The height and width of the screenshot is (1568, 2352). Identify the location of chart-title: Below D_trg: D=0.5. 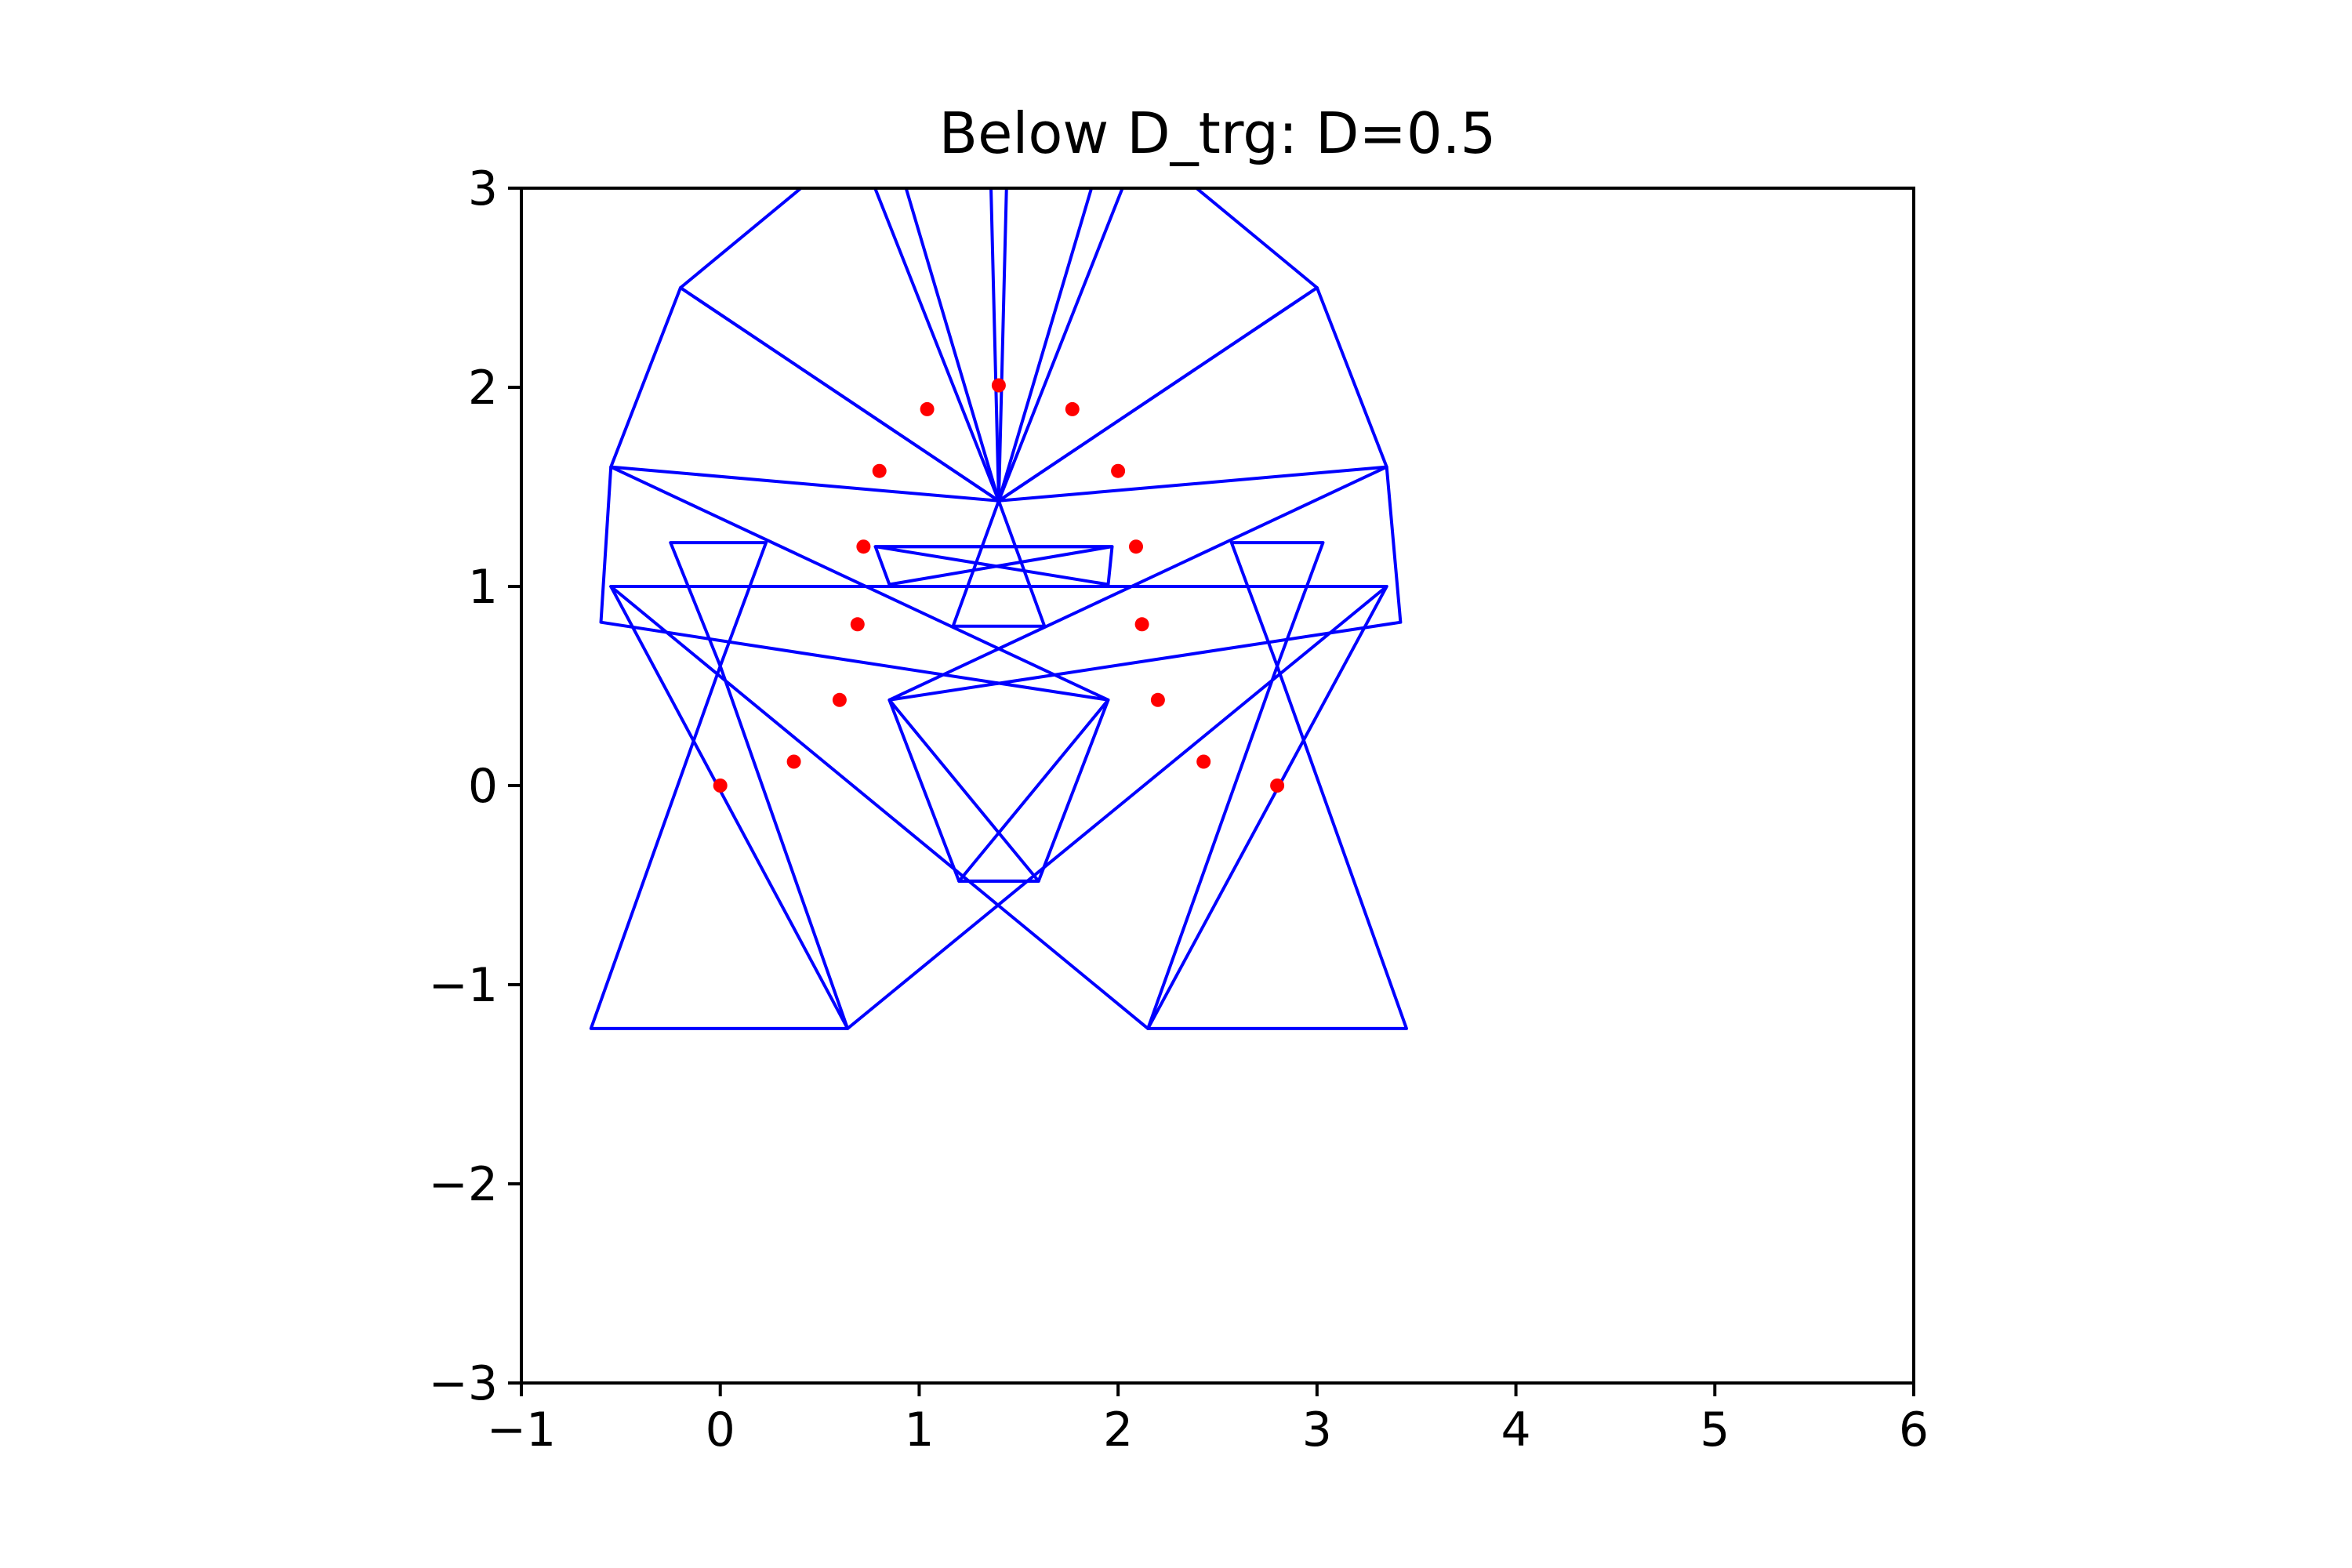
(1218, 133).